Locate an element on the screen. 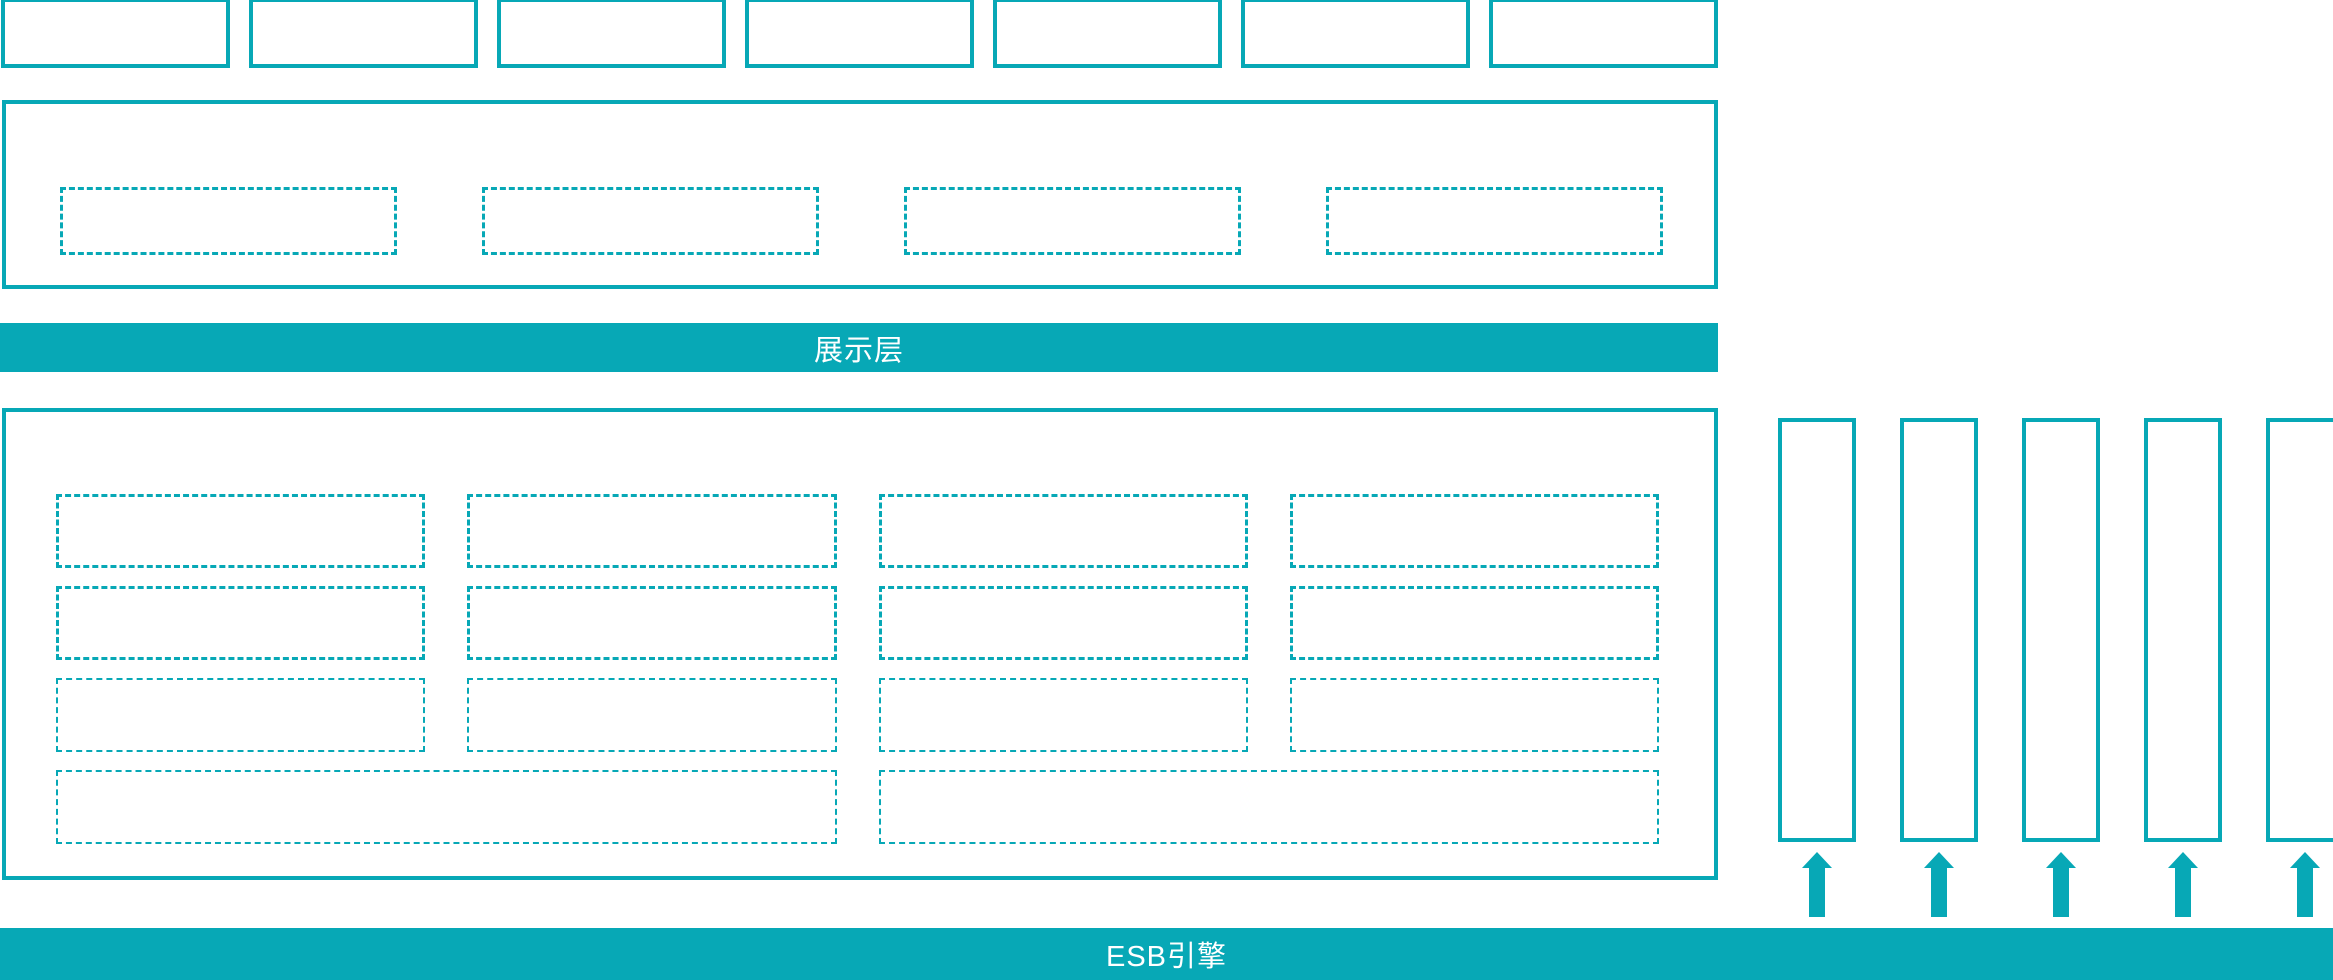 The height and width of the screenshot is (980, 2333). presentation-layer-label: 展示层 is located at coordinates (858, 350).